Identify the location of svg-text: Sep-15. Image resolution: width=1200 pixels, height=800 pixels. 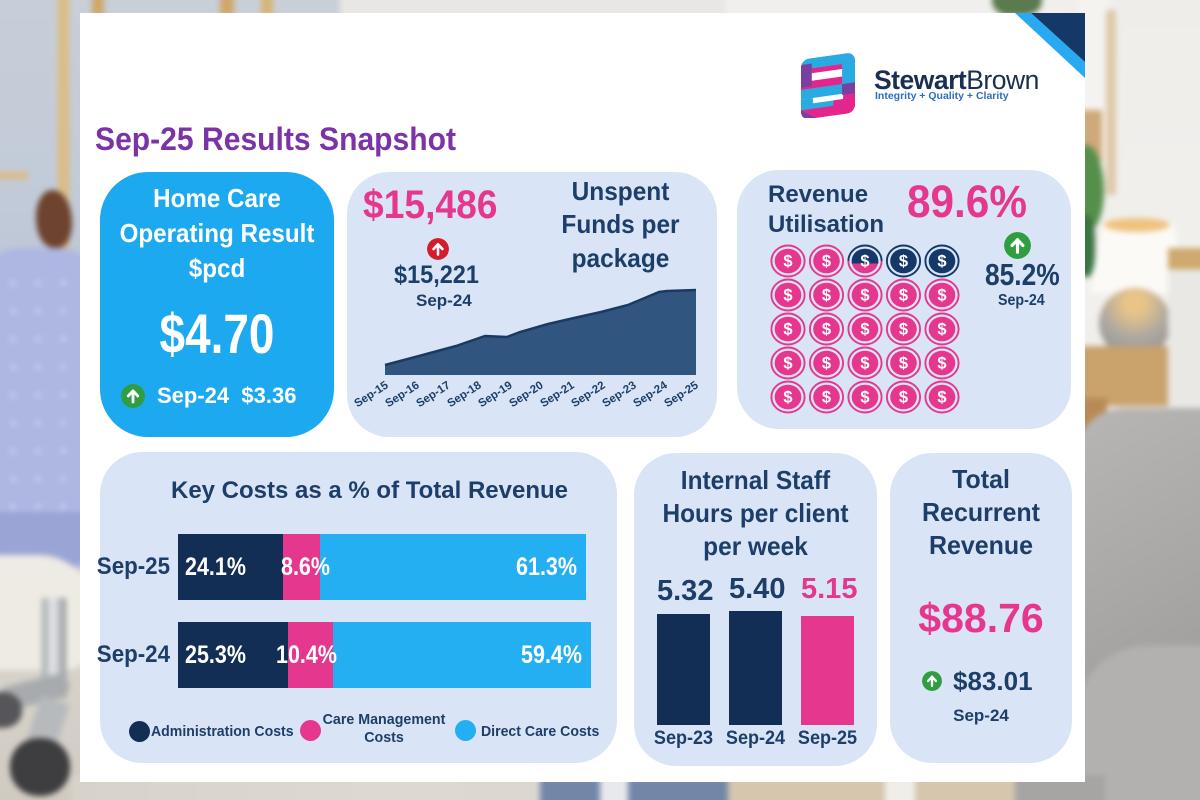
(371, 394).